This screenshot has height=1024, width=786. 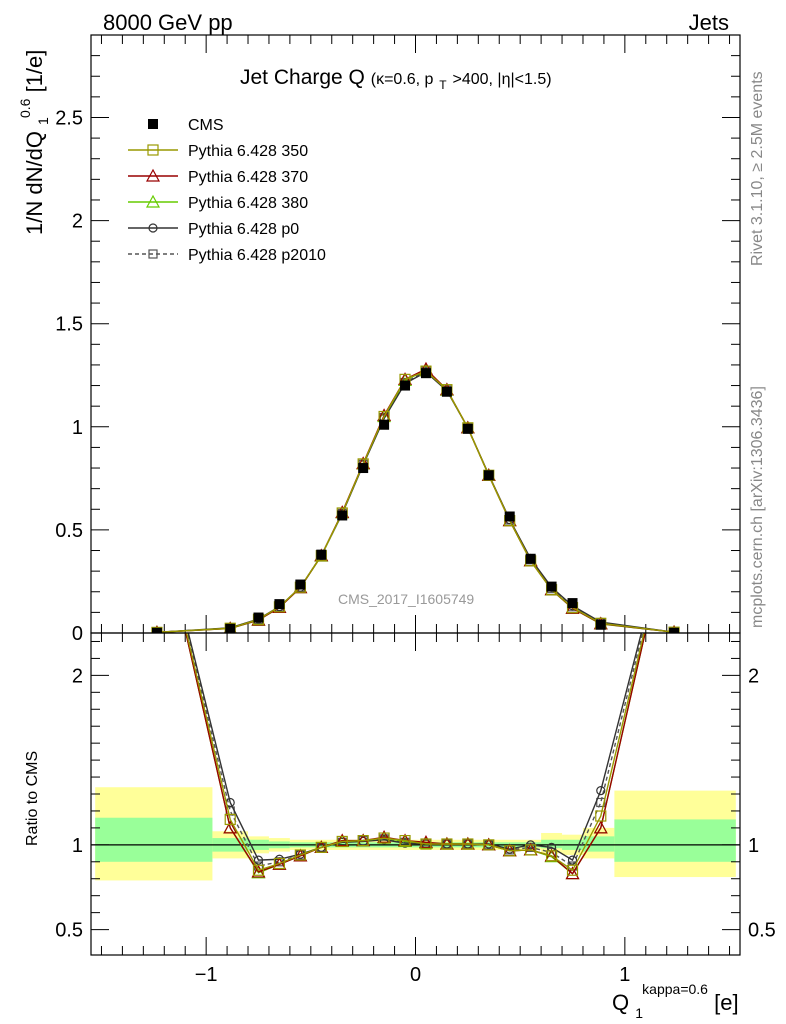 I want to click on main-ylabel: 1/N dN/dQ 1 0.6 [1/e], so click(x=31, y=142).